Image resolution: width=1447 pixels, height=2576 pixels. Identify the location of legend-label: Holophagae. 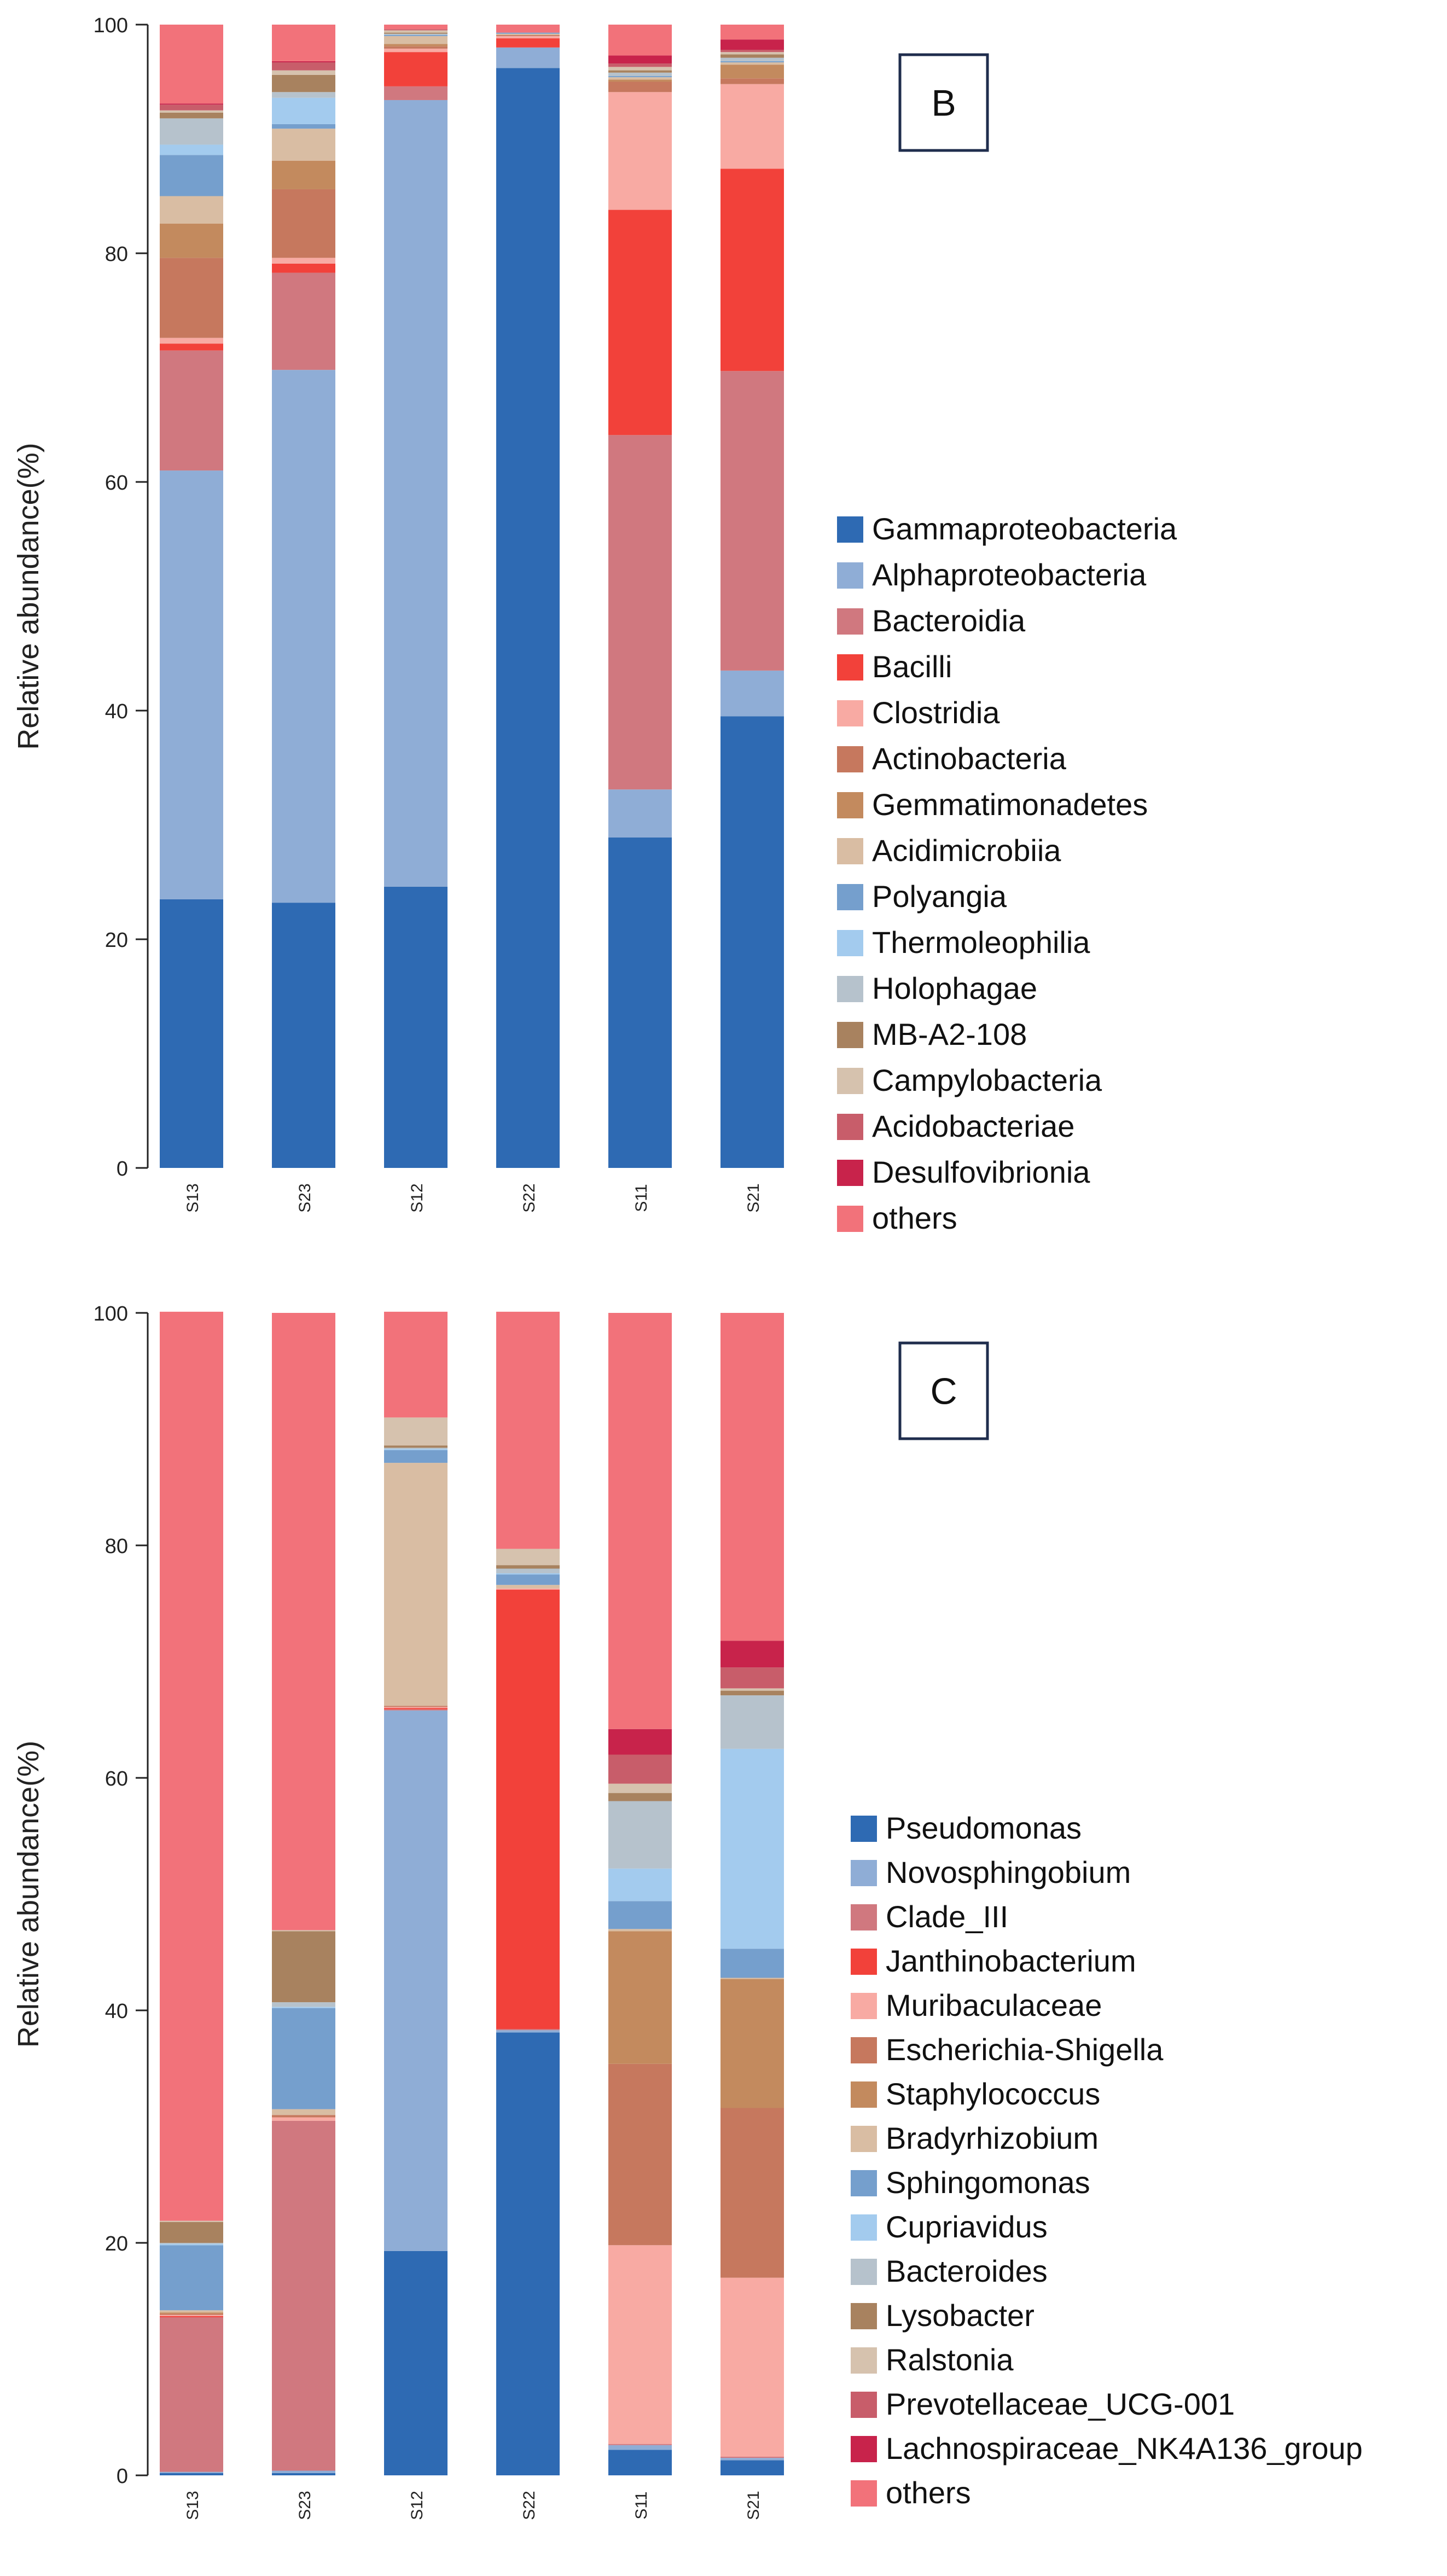
(955, 988).